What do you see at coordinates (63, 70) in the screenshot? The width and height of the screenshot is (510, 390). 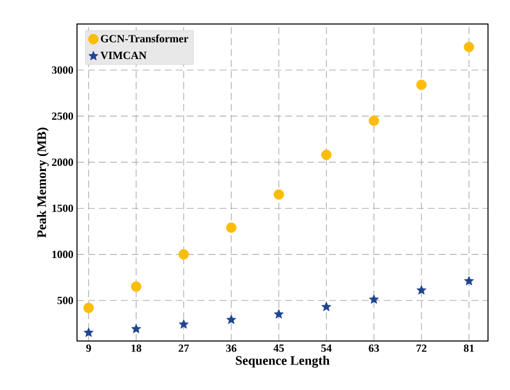 I see `y-tick-label: 3000` at bounding box center [63, 70].